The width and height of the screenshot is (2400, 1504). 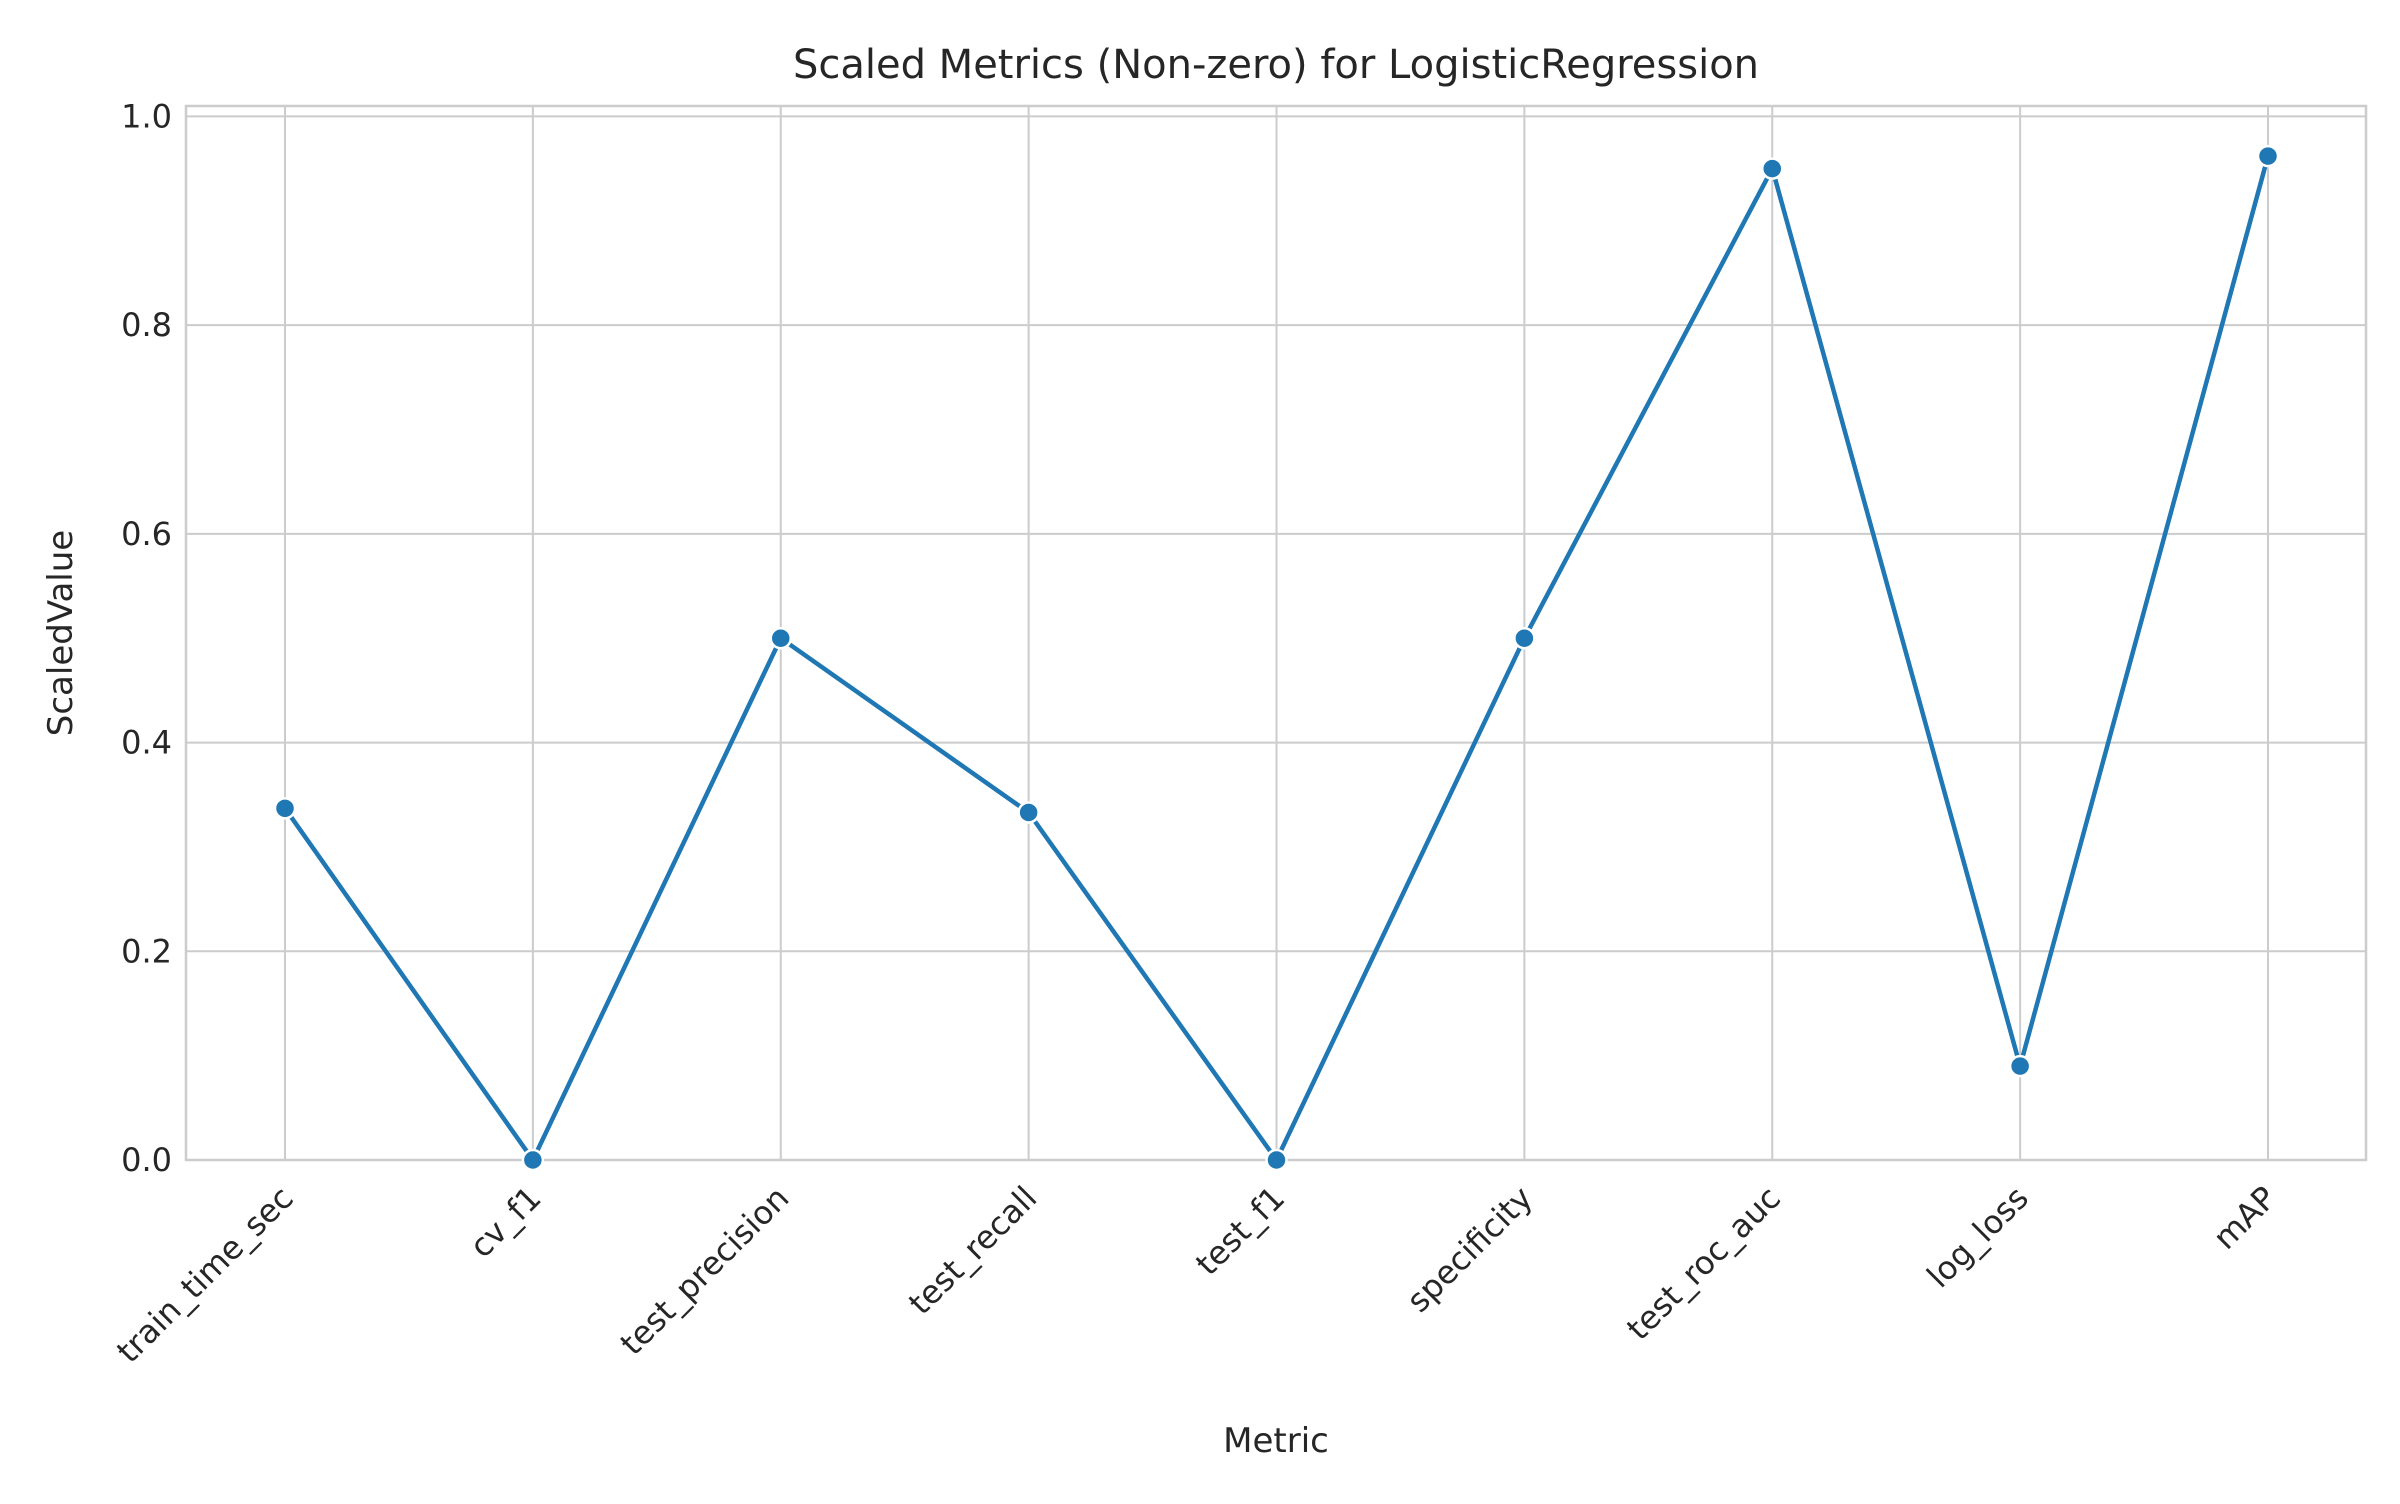 What do you see at coordinates (1276, 1160) in the screenshot?
I see `data-point-test-f1` at bounding box center [1276, 1160].